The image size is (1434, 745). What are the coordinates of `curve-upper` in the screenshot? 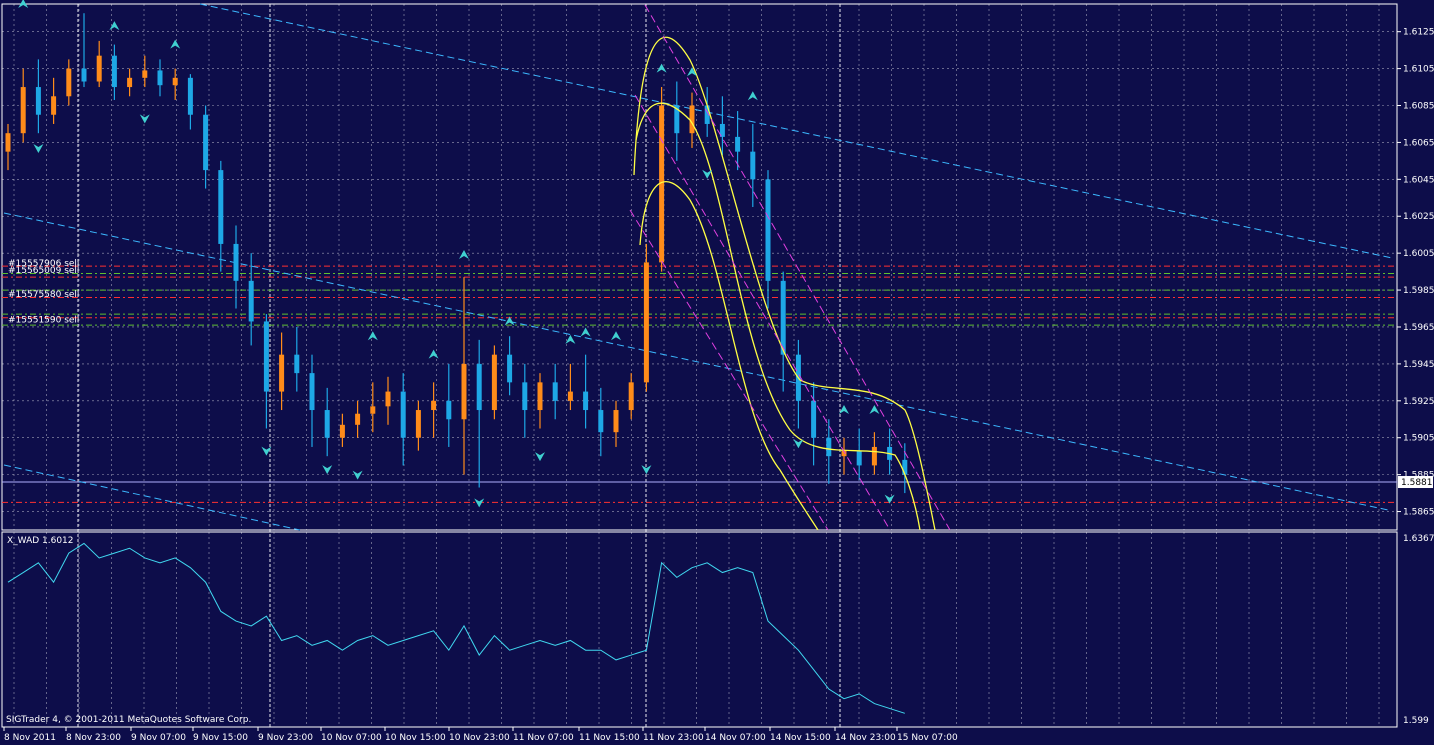 It's located at (784, 283).